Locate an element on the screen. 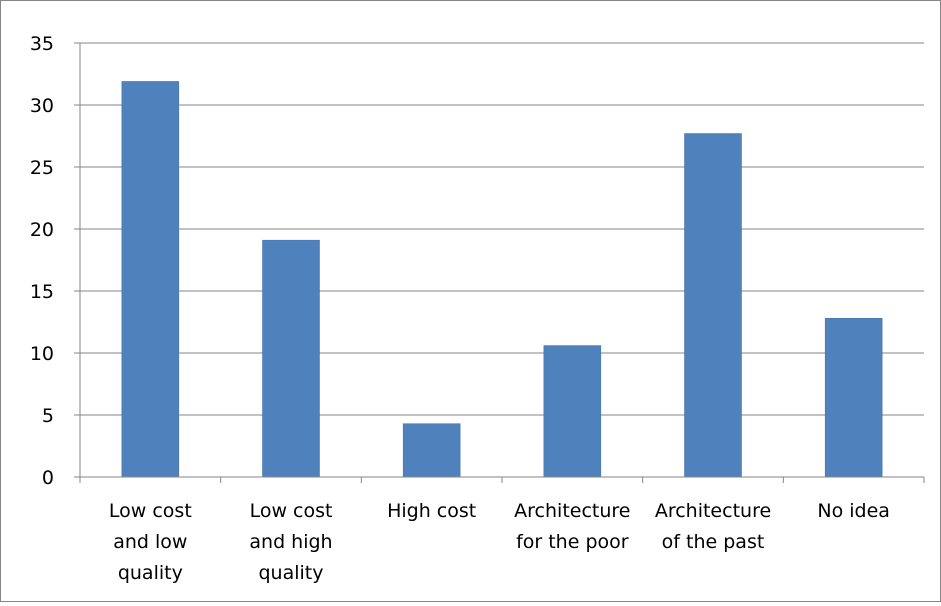 This screenshot has width=941, height=606. x-tick-label-line: High cost is located at coordinates (431, 511).